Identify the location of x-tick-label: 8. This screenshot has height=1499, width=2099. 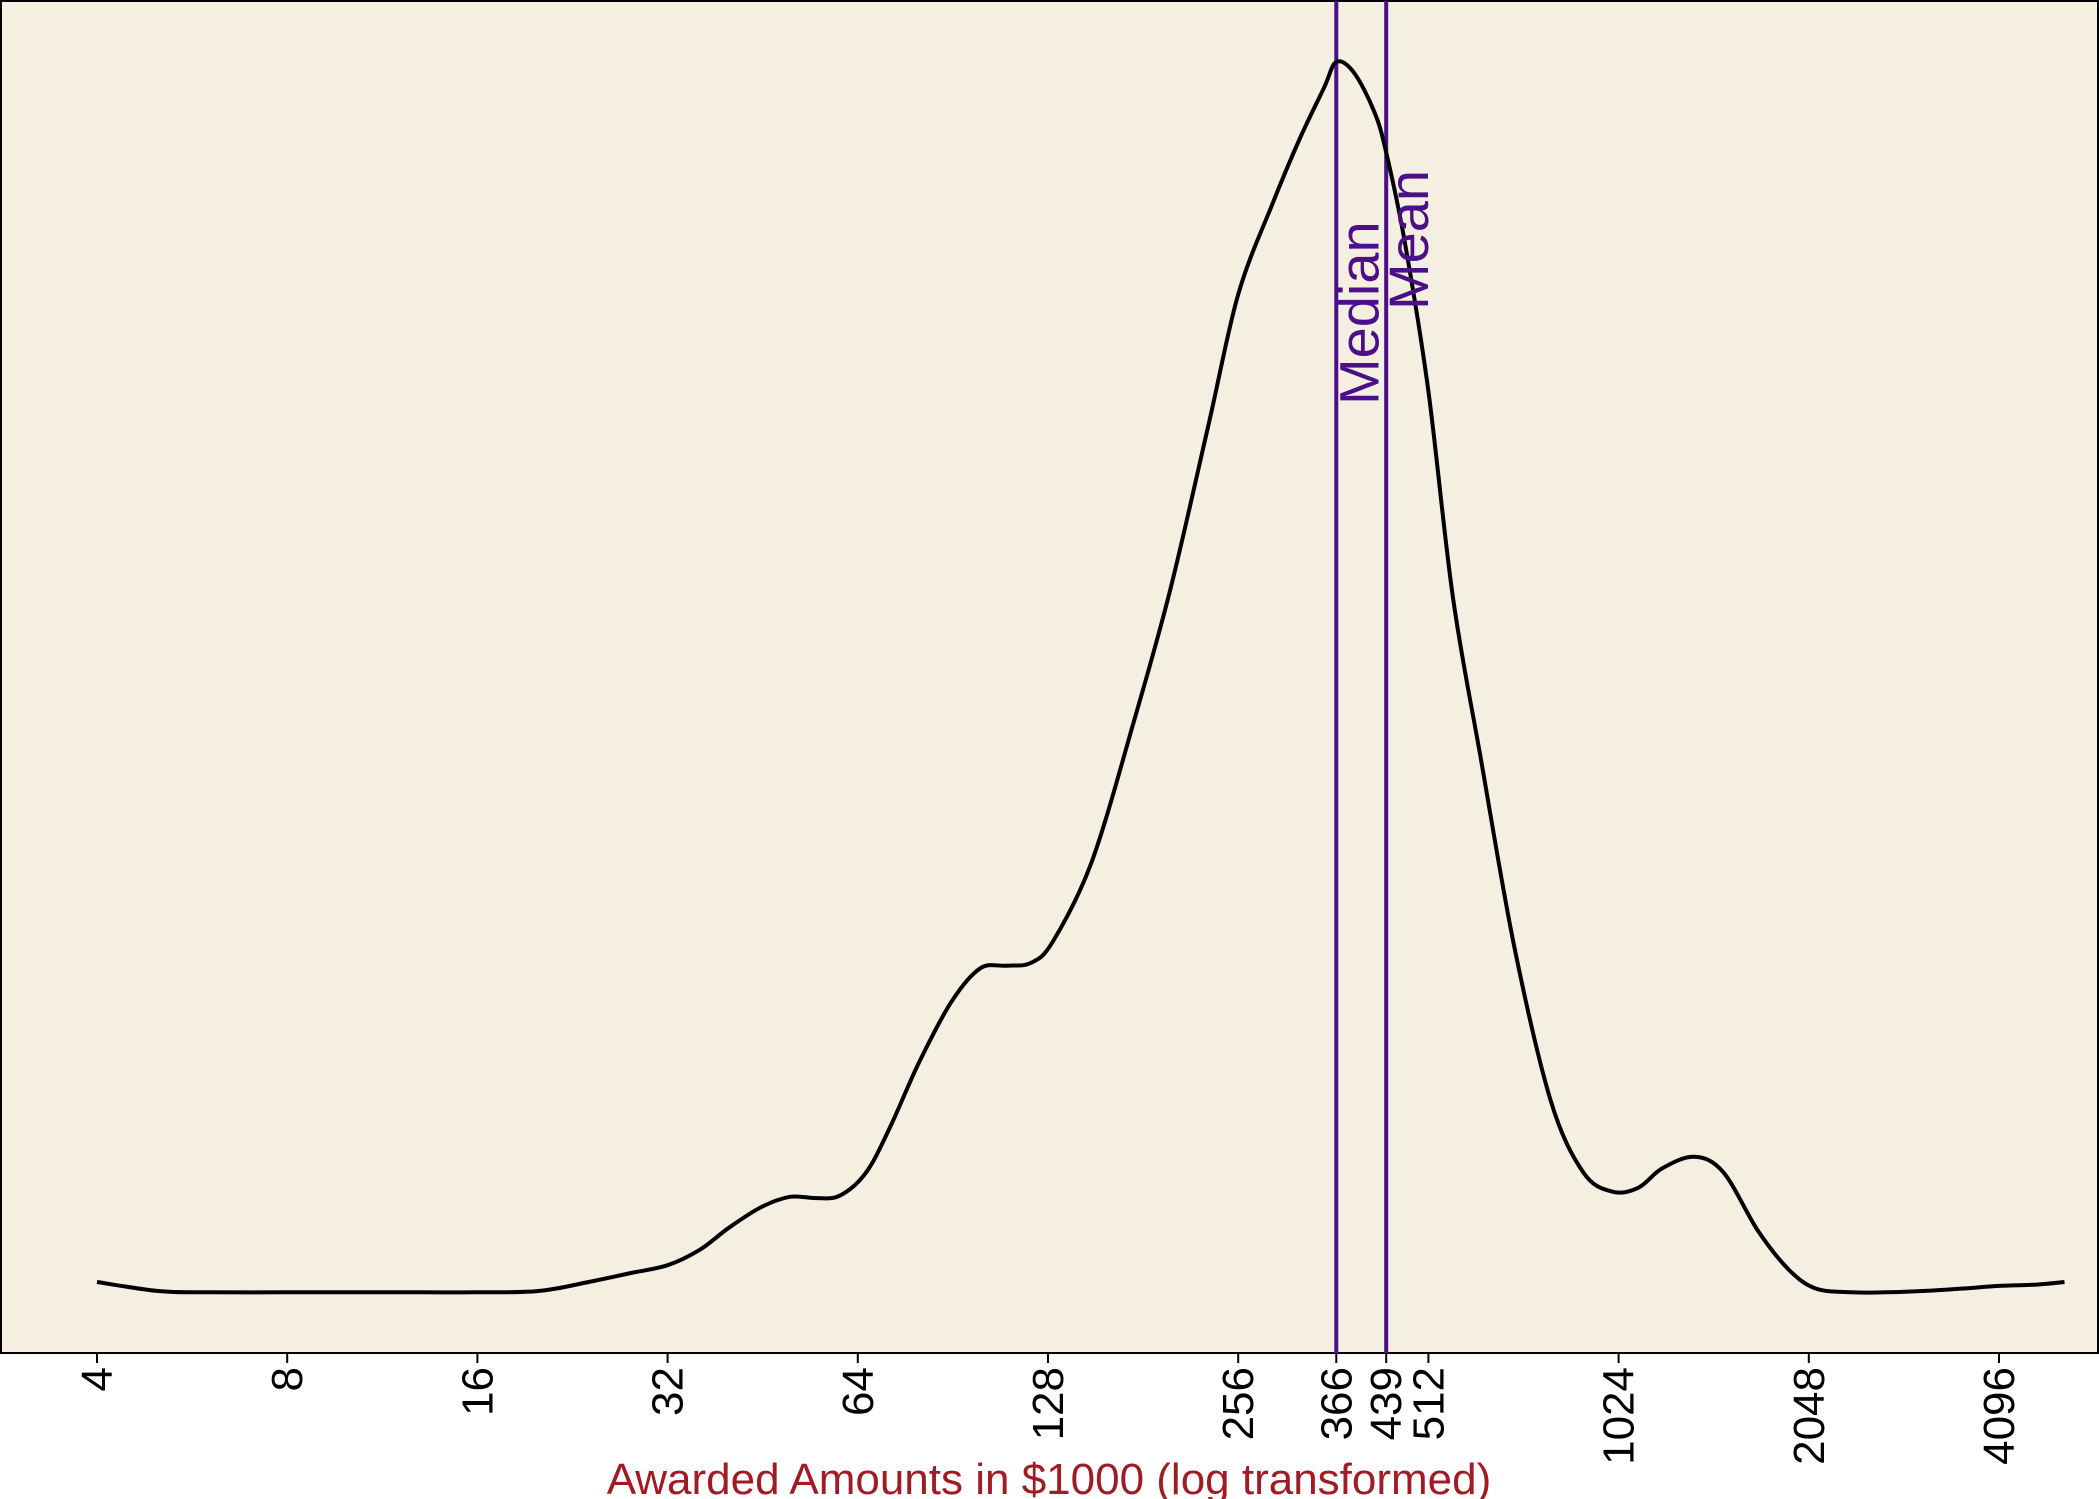
(287, 1379).